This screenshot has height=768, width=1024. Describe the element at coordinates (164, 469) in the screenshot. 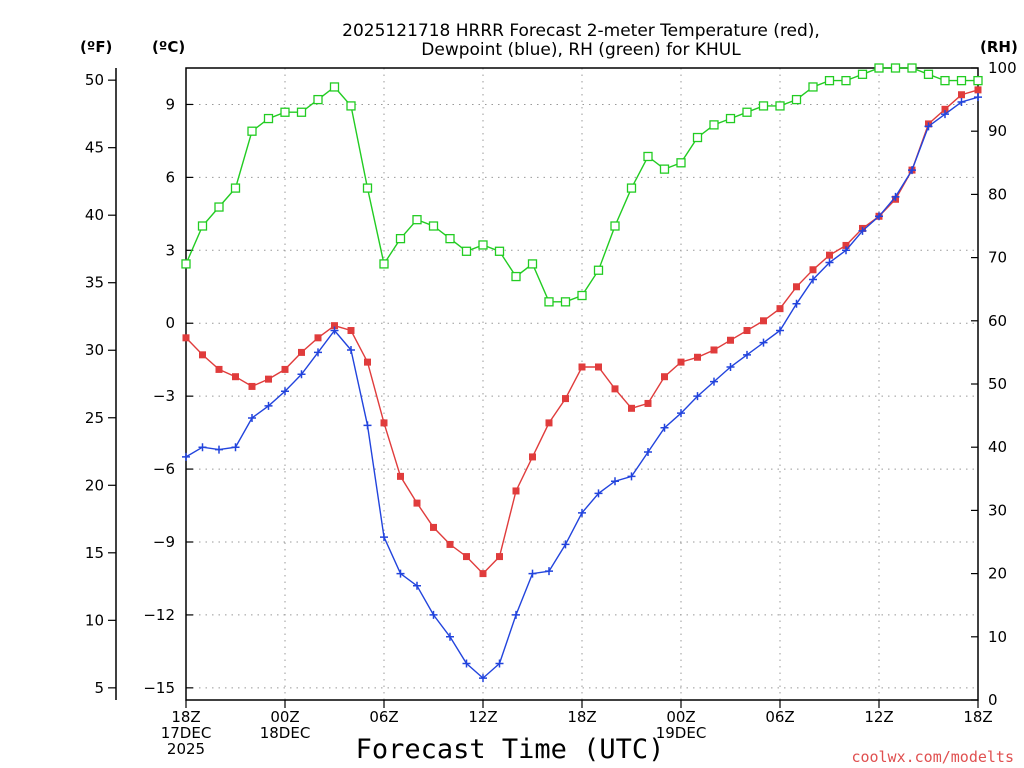

I see `celsius-tick-label: −6` at that location.